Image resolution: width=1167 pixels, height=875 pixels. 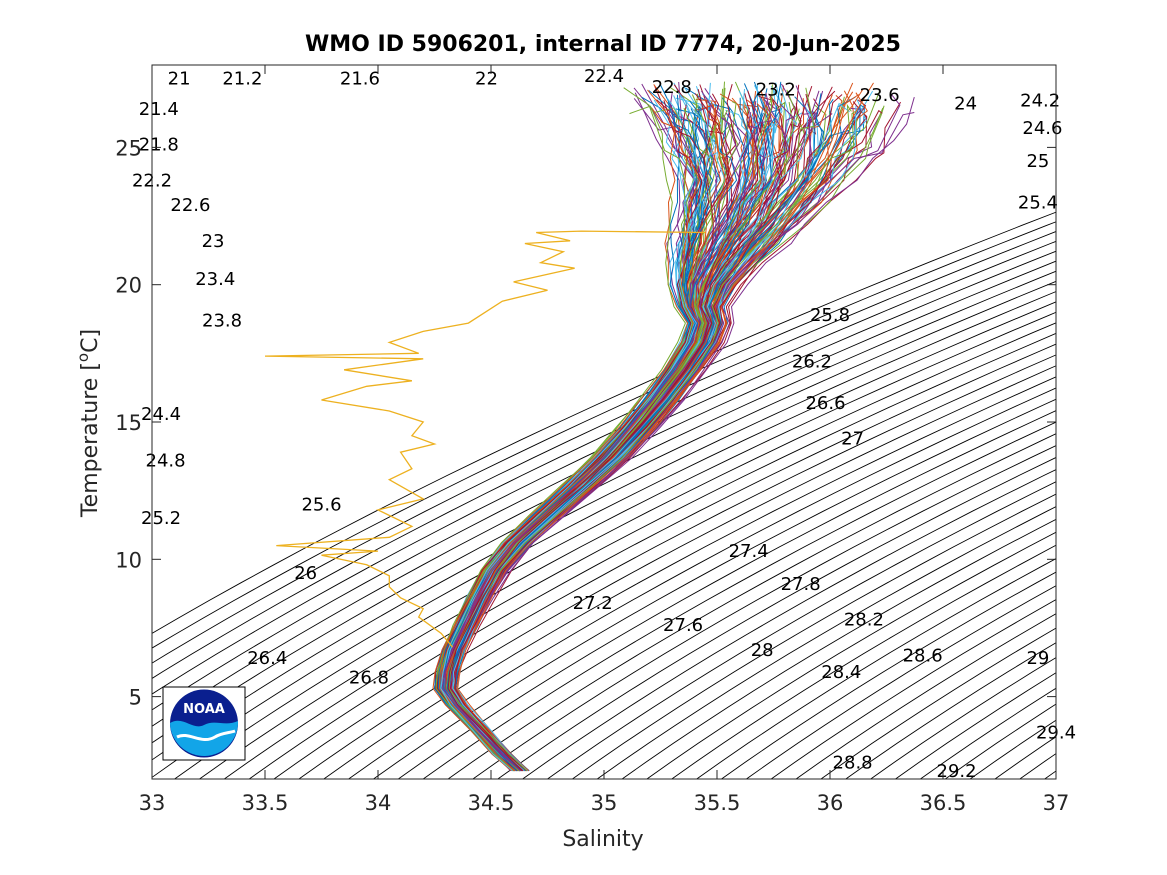 What do you see at coordinates (604, 803) in the screenshot?
I see `x-tick-label: 35` at bounding box center [604, 803].